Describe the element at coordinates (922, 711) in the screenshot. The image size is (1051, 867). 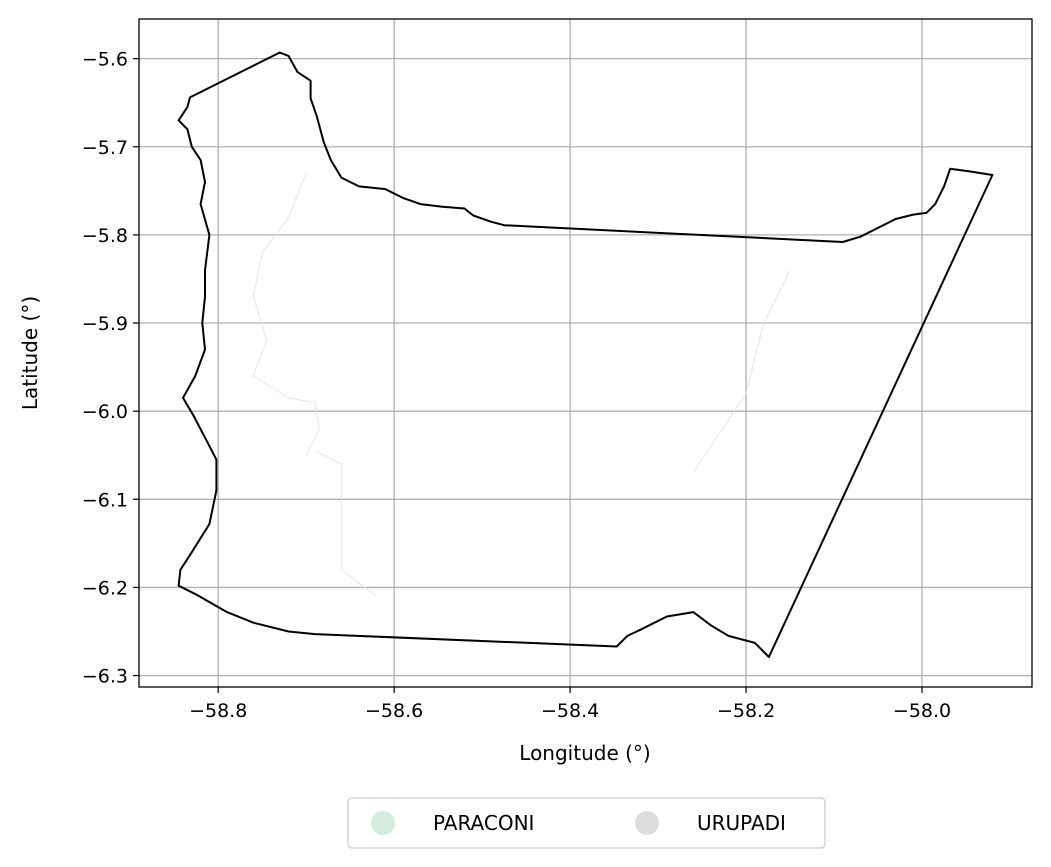
I see `x-tick-label: −58.0` at that location.